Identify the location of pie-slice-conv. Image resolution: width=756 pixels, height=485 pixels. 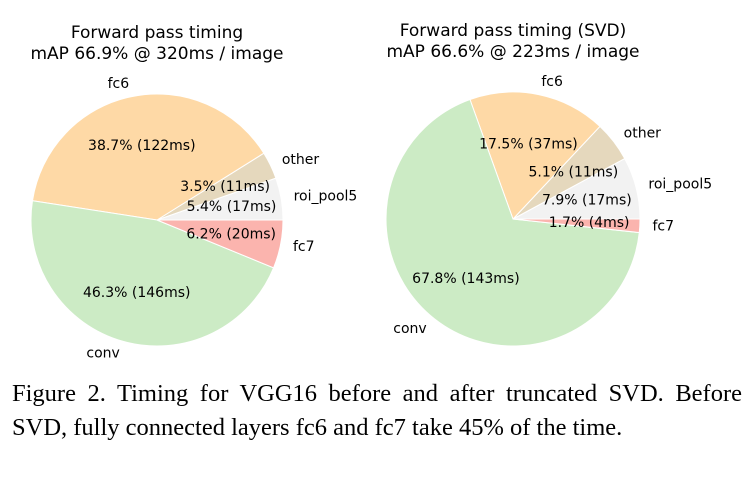
(152, 273).